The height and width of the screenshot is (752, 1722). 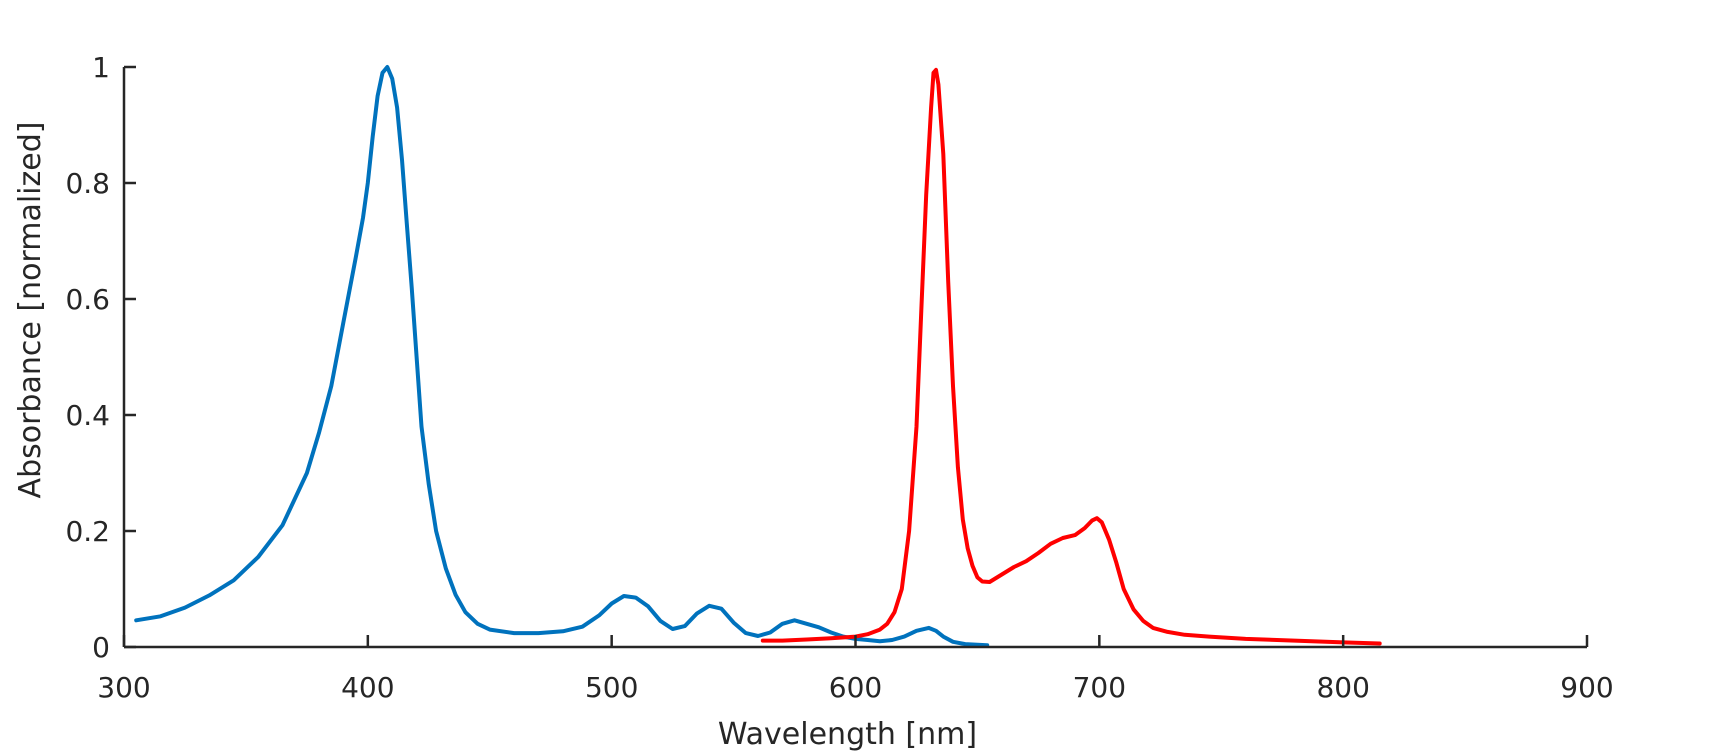 I want to click on x-tick-label: 900, so click(x=1586, y=687).